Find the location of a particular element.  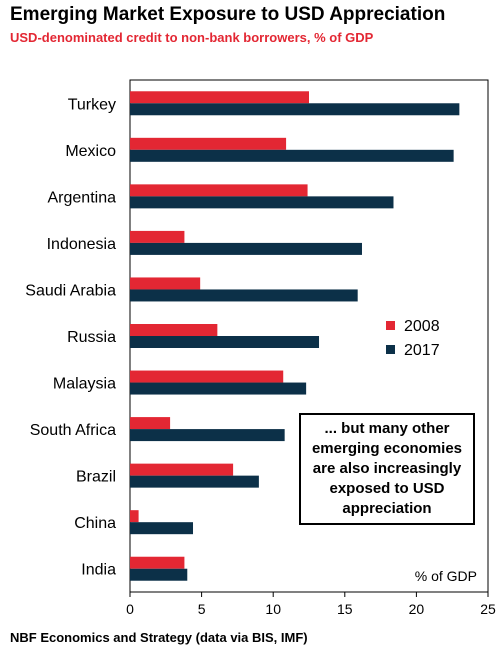

bar-2017-brazil is located at coordinates (194, 481).